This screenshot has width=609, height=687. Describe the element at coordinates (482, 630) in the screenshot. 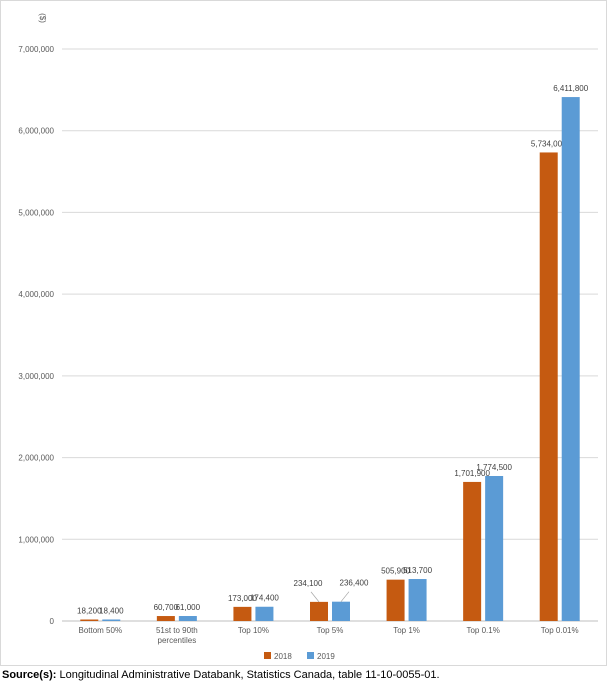

I see `x-tick-label: Top 0.1%` at that location.